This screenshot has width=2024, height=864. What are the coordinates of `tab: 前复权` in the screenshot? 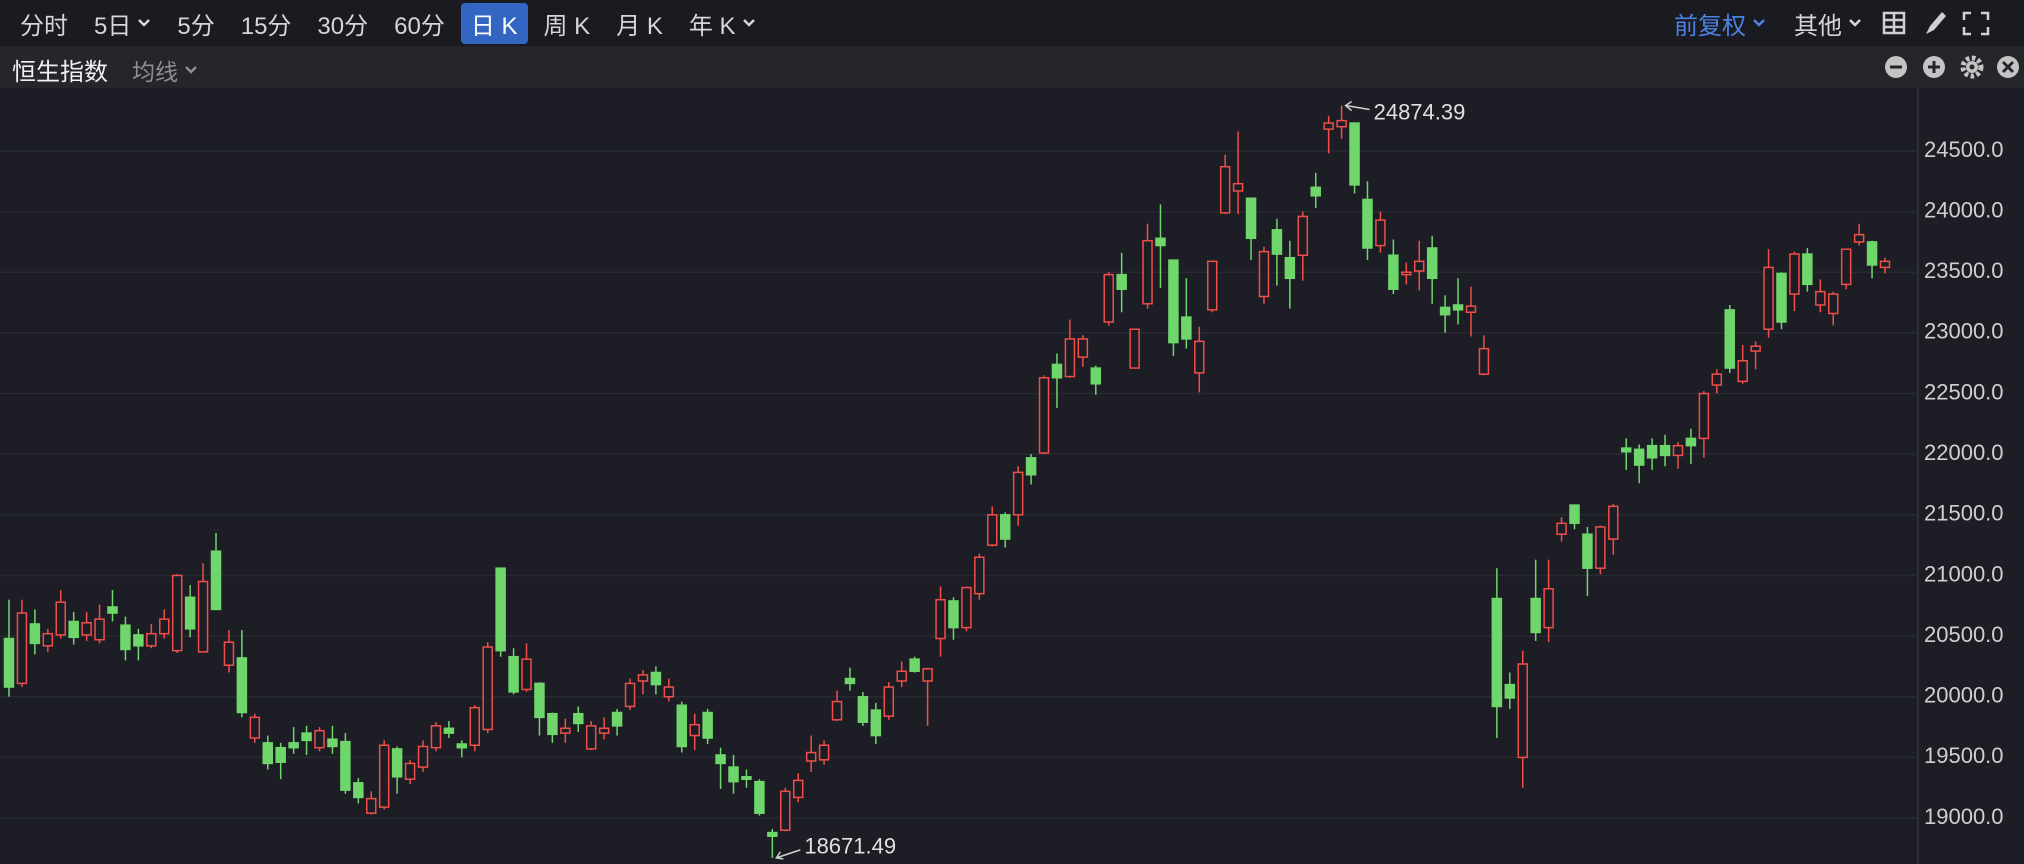 It's located at (1720, 23).